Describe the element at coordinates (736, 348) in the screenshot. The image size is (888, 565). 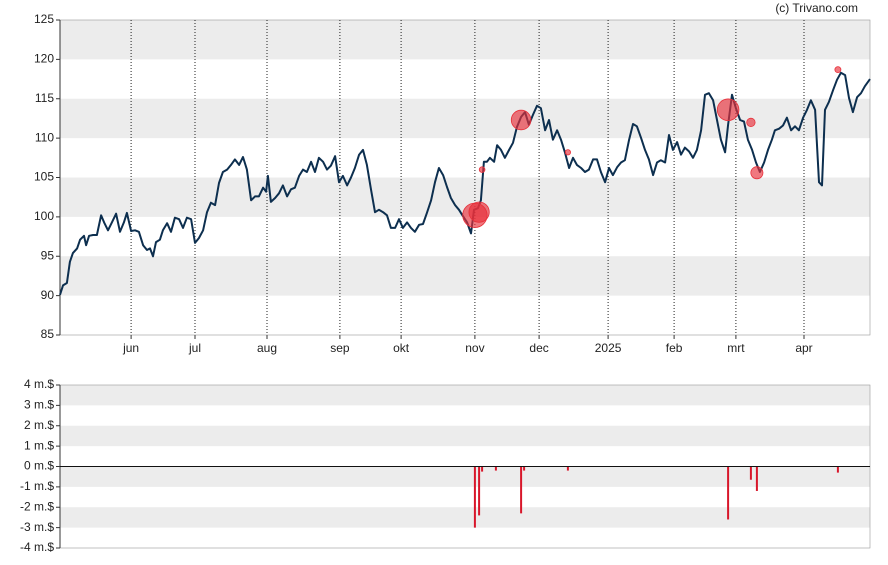
I see `x-tick-label: mrt` at that location.